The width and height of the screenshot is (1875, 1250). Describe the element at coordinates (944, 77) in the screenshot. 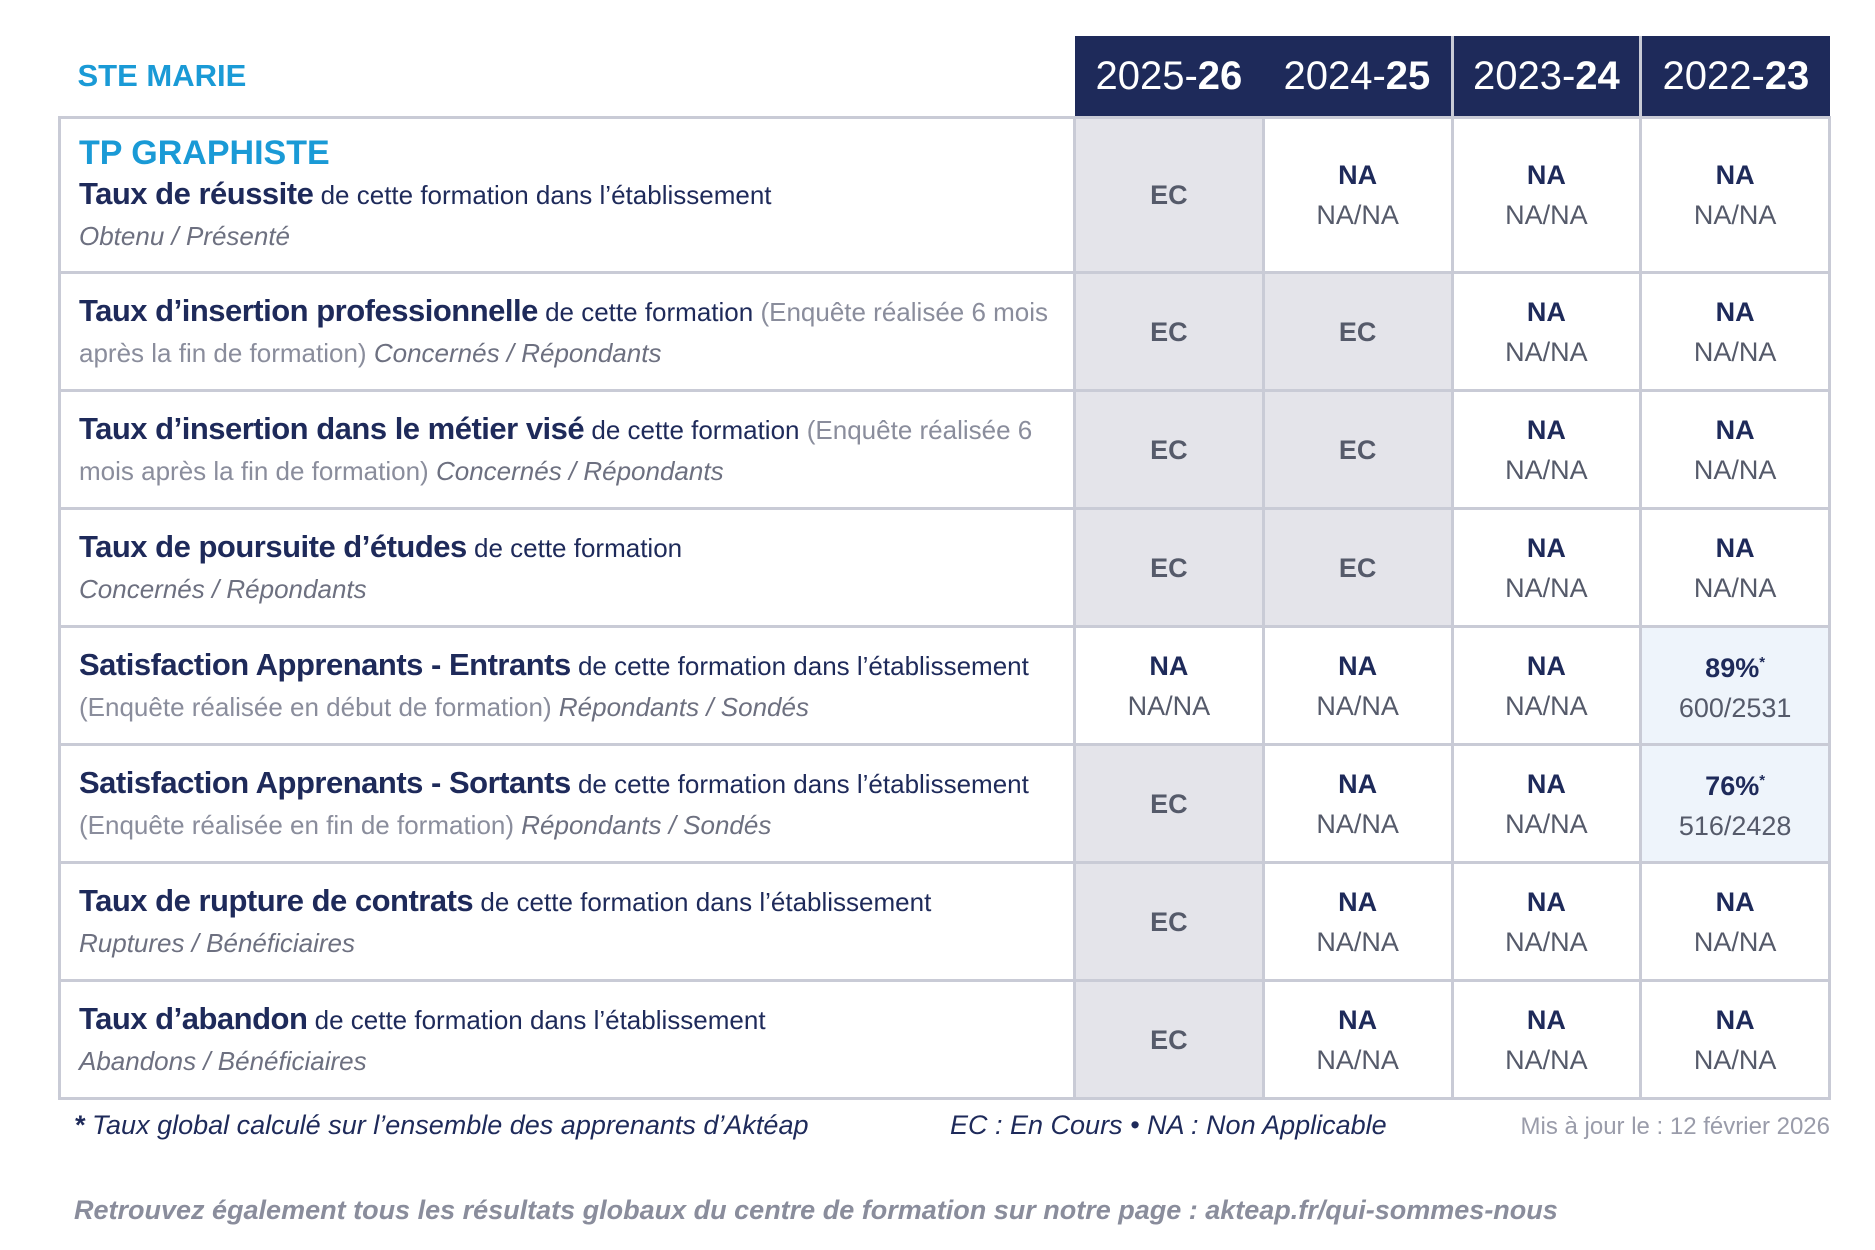

I see `header-row: STE MARIE 2025-26 2024-25 2023-24 2022-23` at that location.